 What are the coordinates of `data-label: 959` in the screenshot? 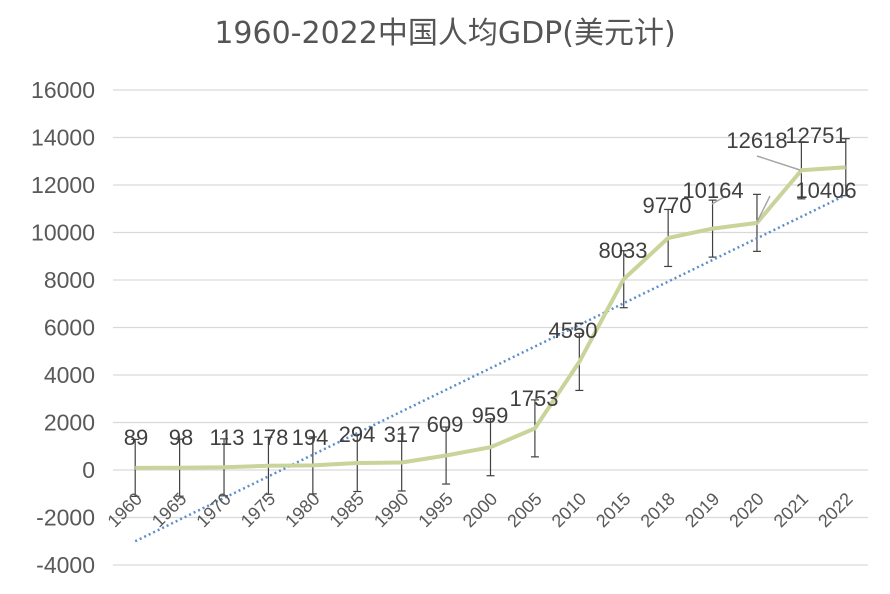 It's located at (490, 415).